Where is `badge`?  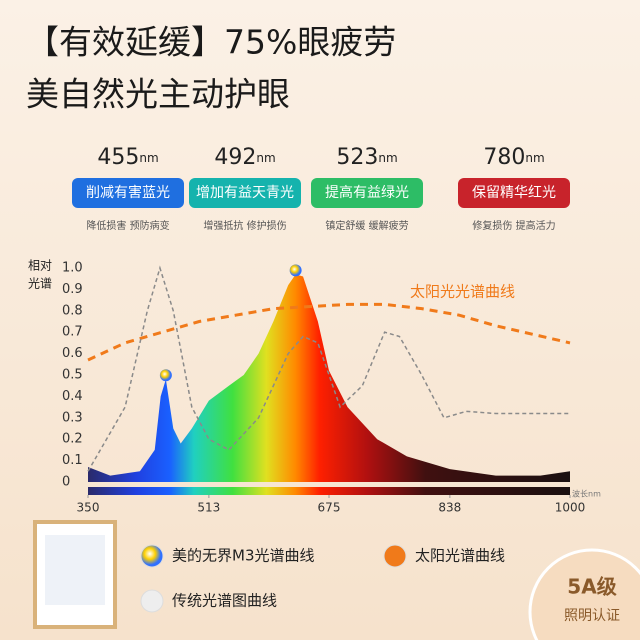 badge is located at coordinates (584, 596).